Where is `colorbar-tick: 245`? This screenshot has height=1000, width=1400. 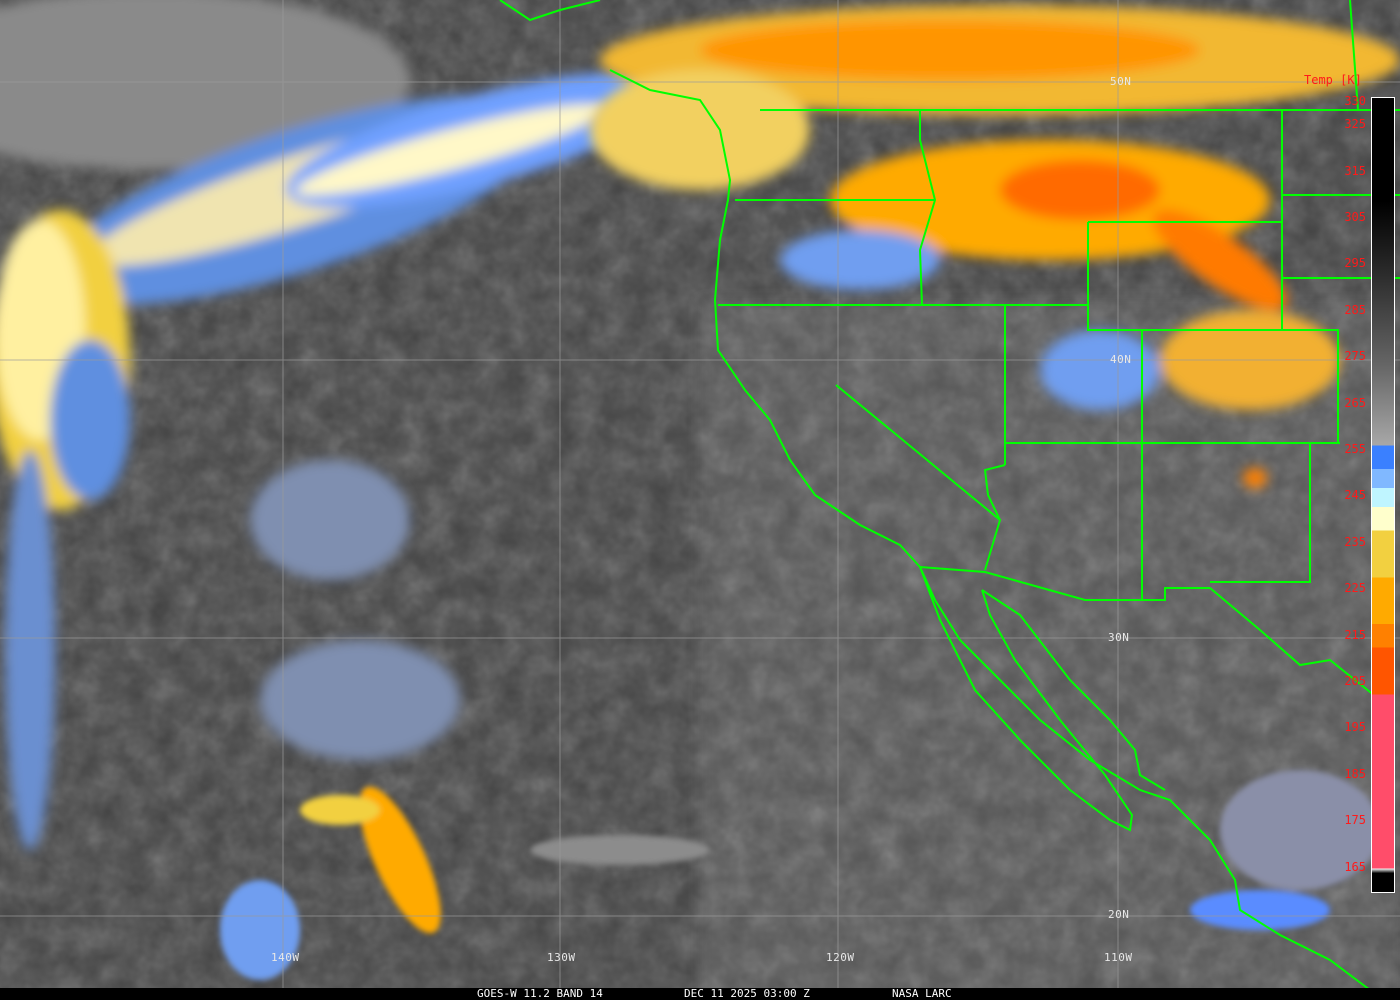
colorbar-tick: 245 is located at coordinates (1355, 495).